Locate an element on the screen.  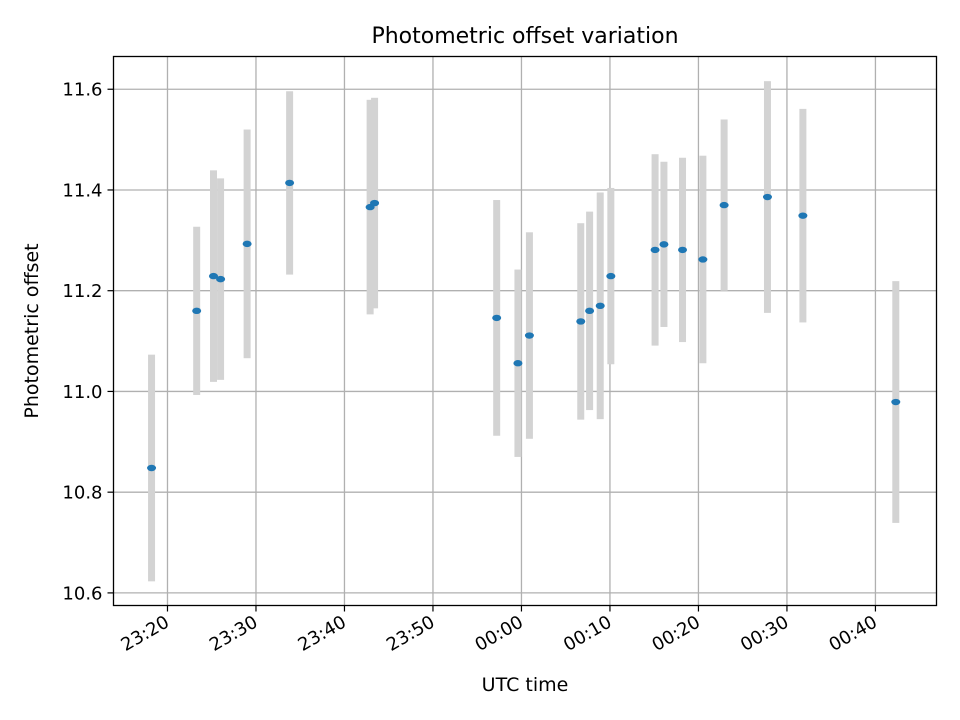
y-tick-label: 11.4 is located at coordinates (82, 190).